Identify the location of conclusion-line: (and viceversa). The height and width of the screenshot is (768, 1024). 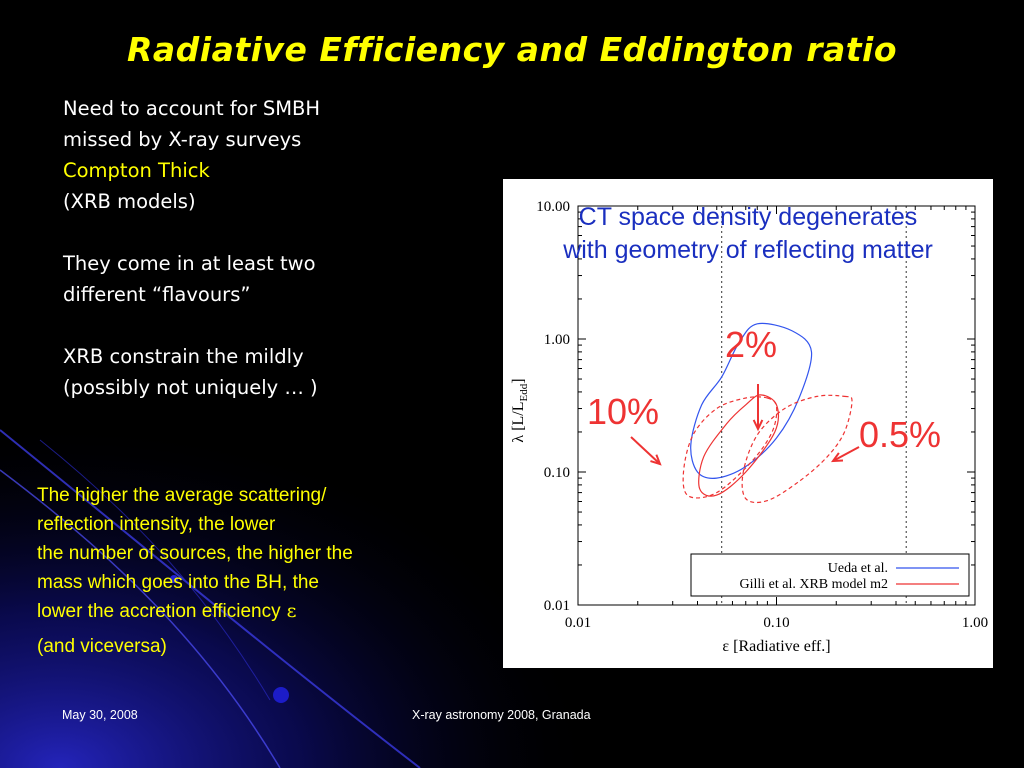
(102, 646).